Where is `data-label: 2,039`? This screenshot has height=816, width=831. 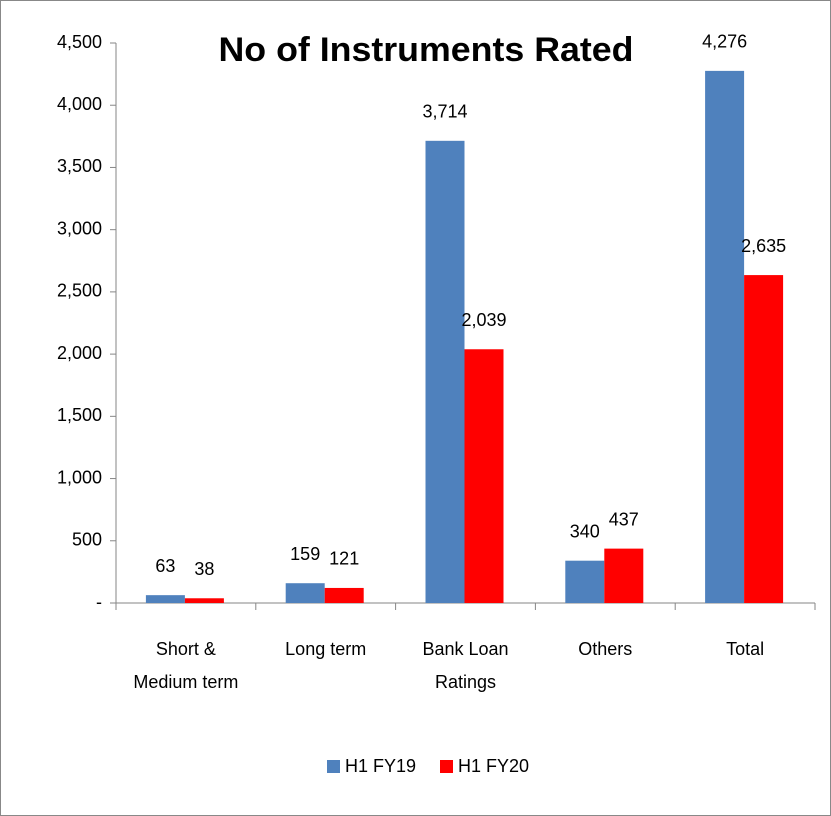 data-label: 2,039 is located at coordinates (483, 320).